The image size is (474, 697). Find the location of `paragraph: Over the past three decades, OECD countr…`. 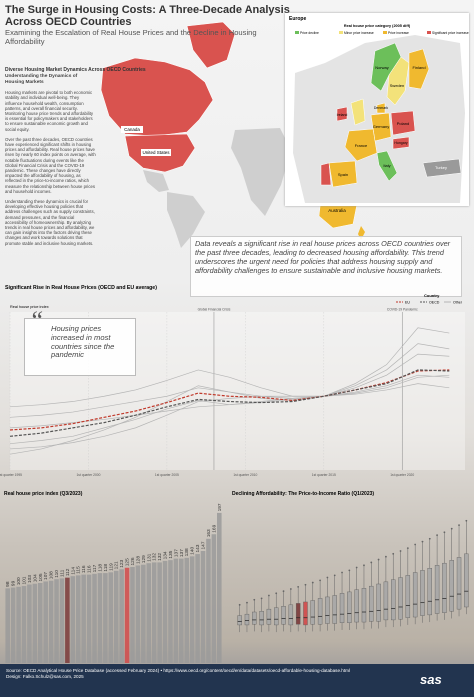

paragraph: Over the past three decades, OECD countr… is located at coordinates (50, 165).